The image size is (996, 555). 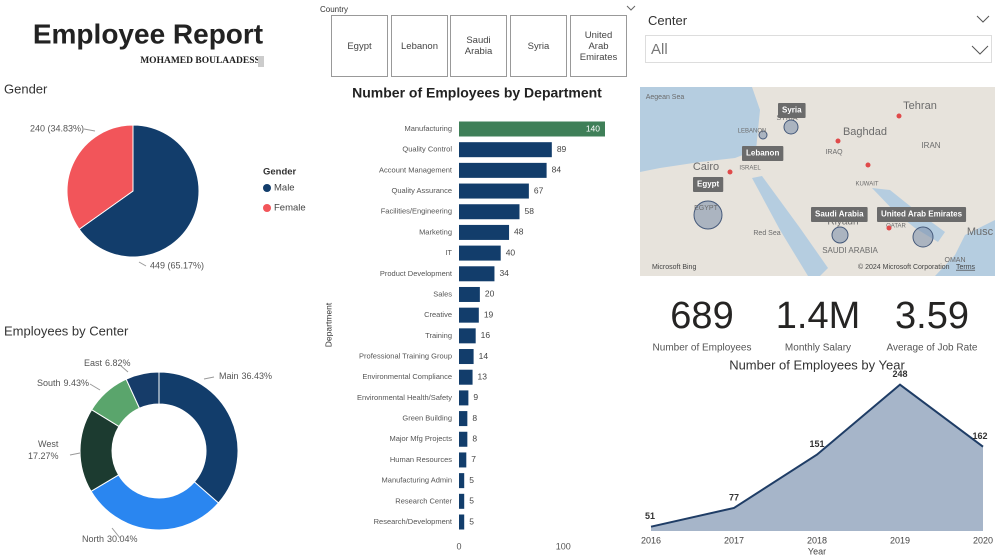 What do you see at coordinates (257, 376) in the screenshot?
I see `label-value: 36.43%` at bounding box center [257, 376].